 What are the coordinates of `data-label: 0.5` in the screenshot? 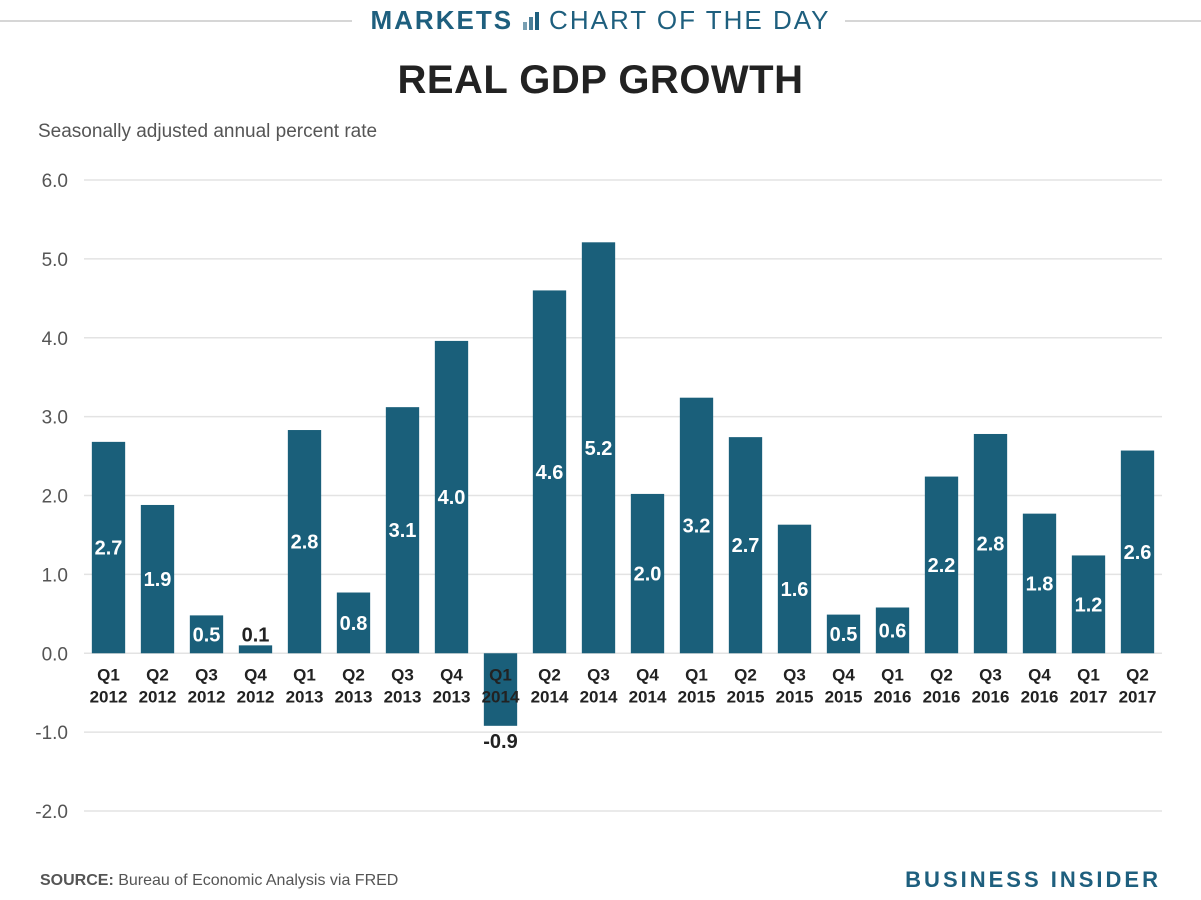 It's located at (207, 635).